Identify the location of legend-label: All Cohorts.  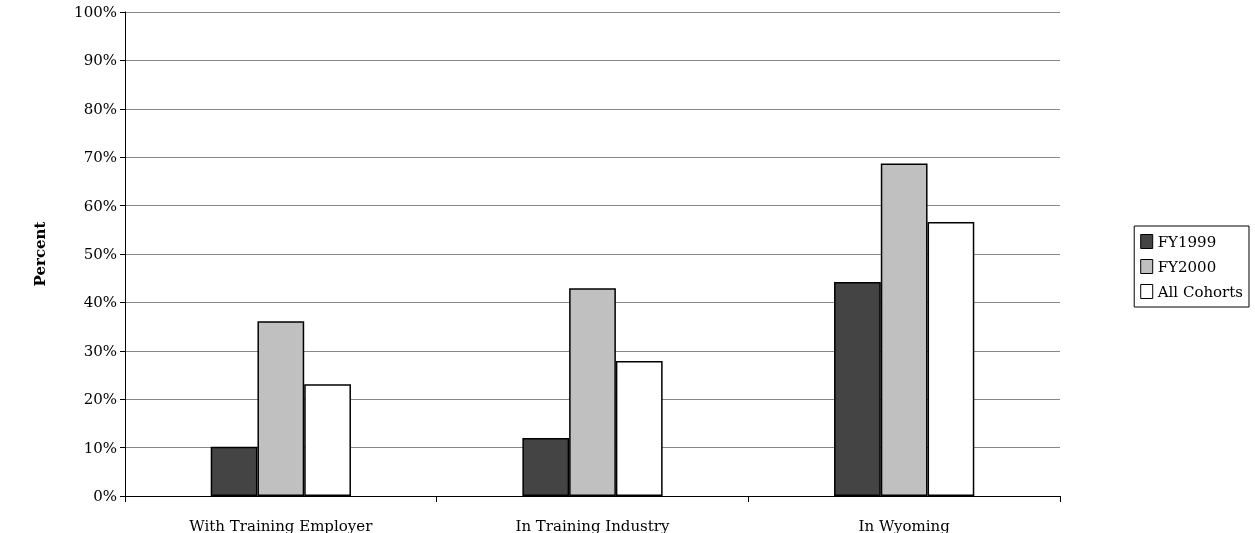
(1200, 291).